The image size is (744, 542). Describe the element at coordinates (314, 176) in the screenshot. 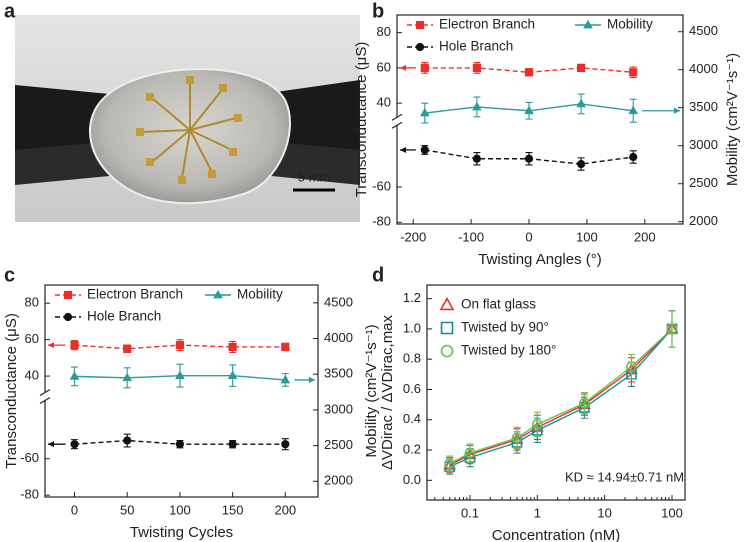

I see `scale-bar-label: 5 mm` at that location.